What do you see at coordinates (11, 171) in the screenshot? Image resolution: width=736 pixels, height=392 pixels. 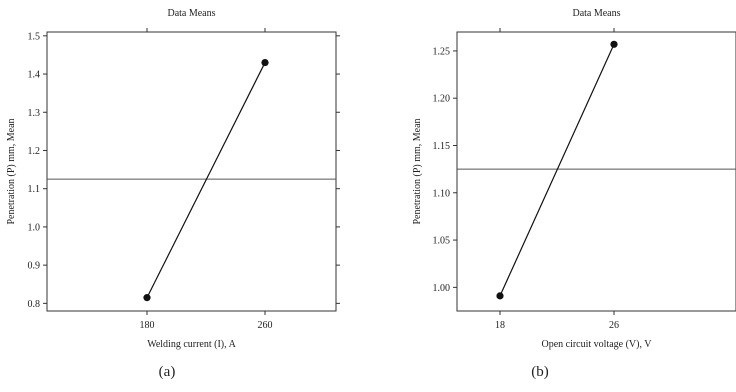 I see `y-axis-label-a: Penetration (P) mm, Mean` at bounding box center [11, 171].